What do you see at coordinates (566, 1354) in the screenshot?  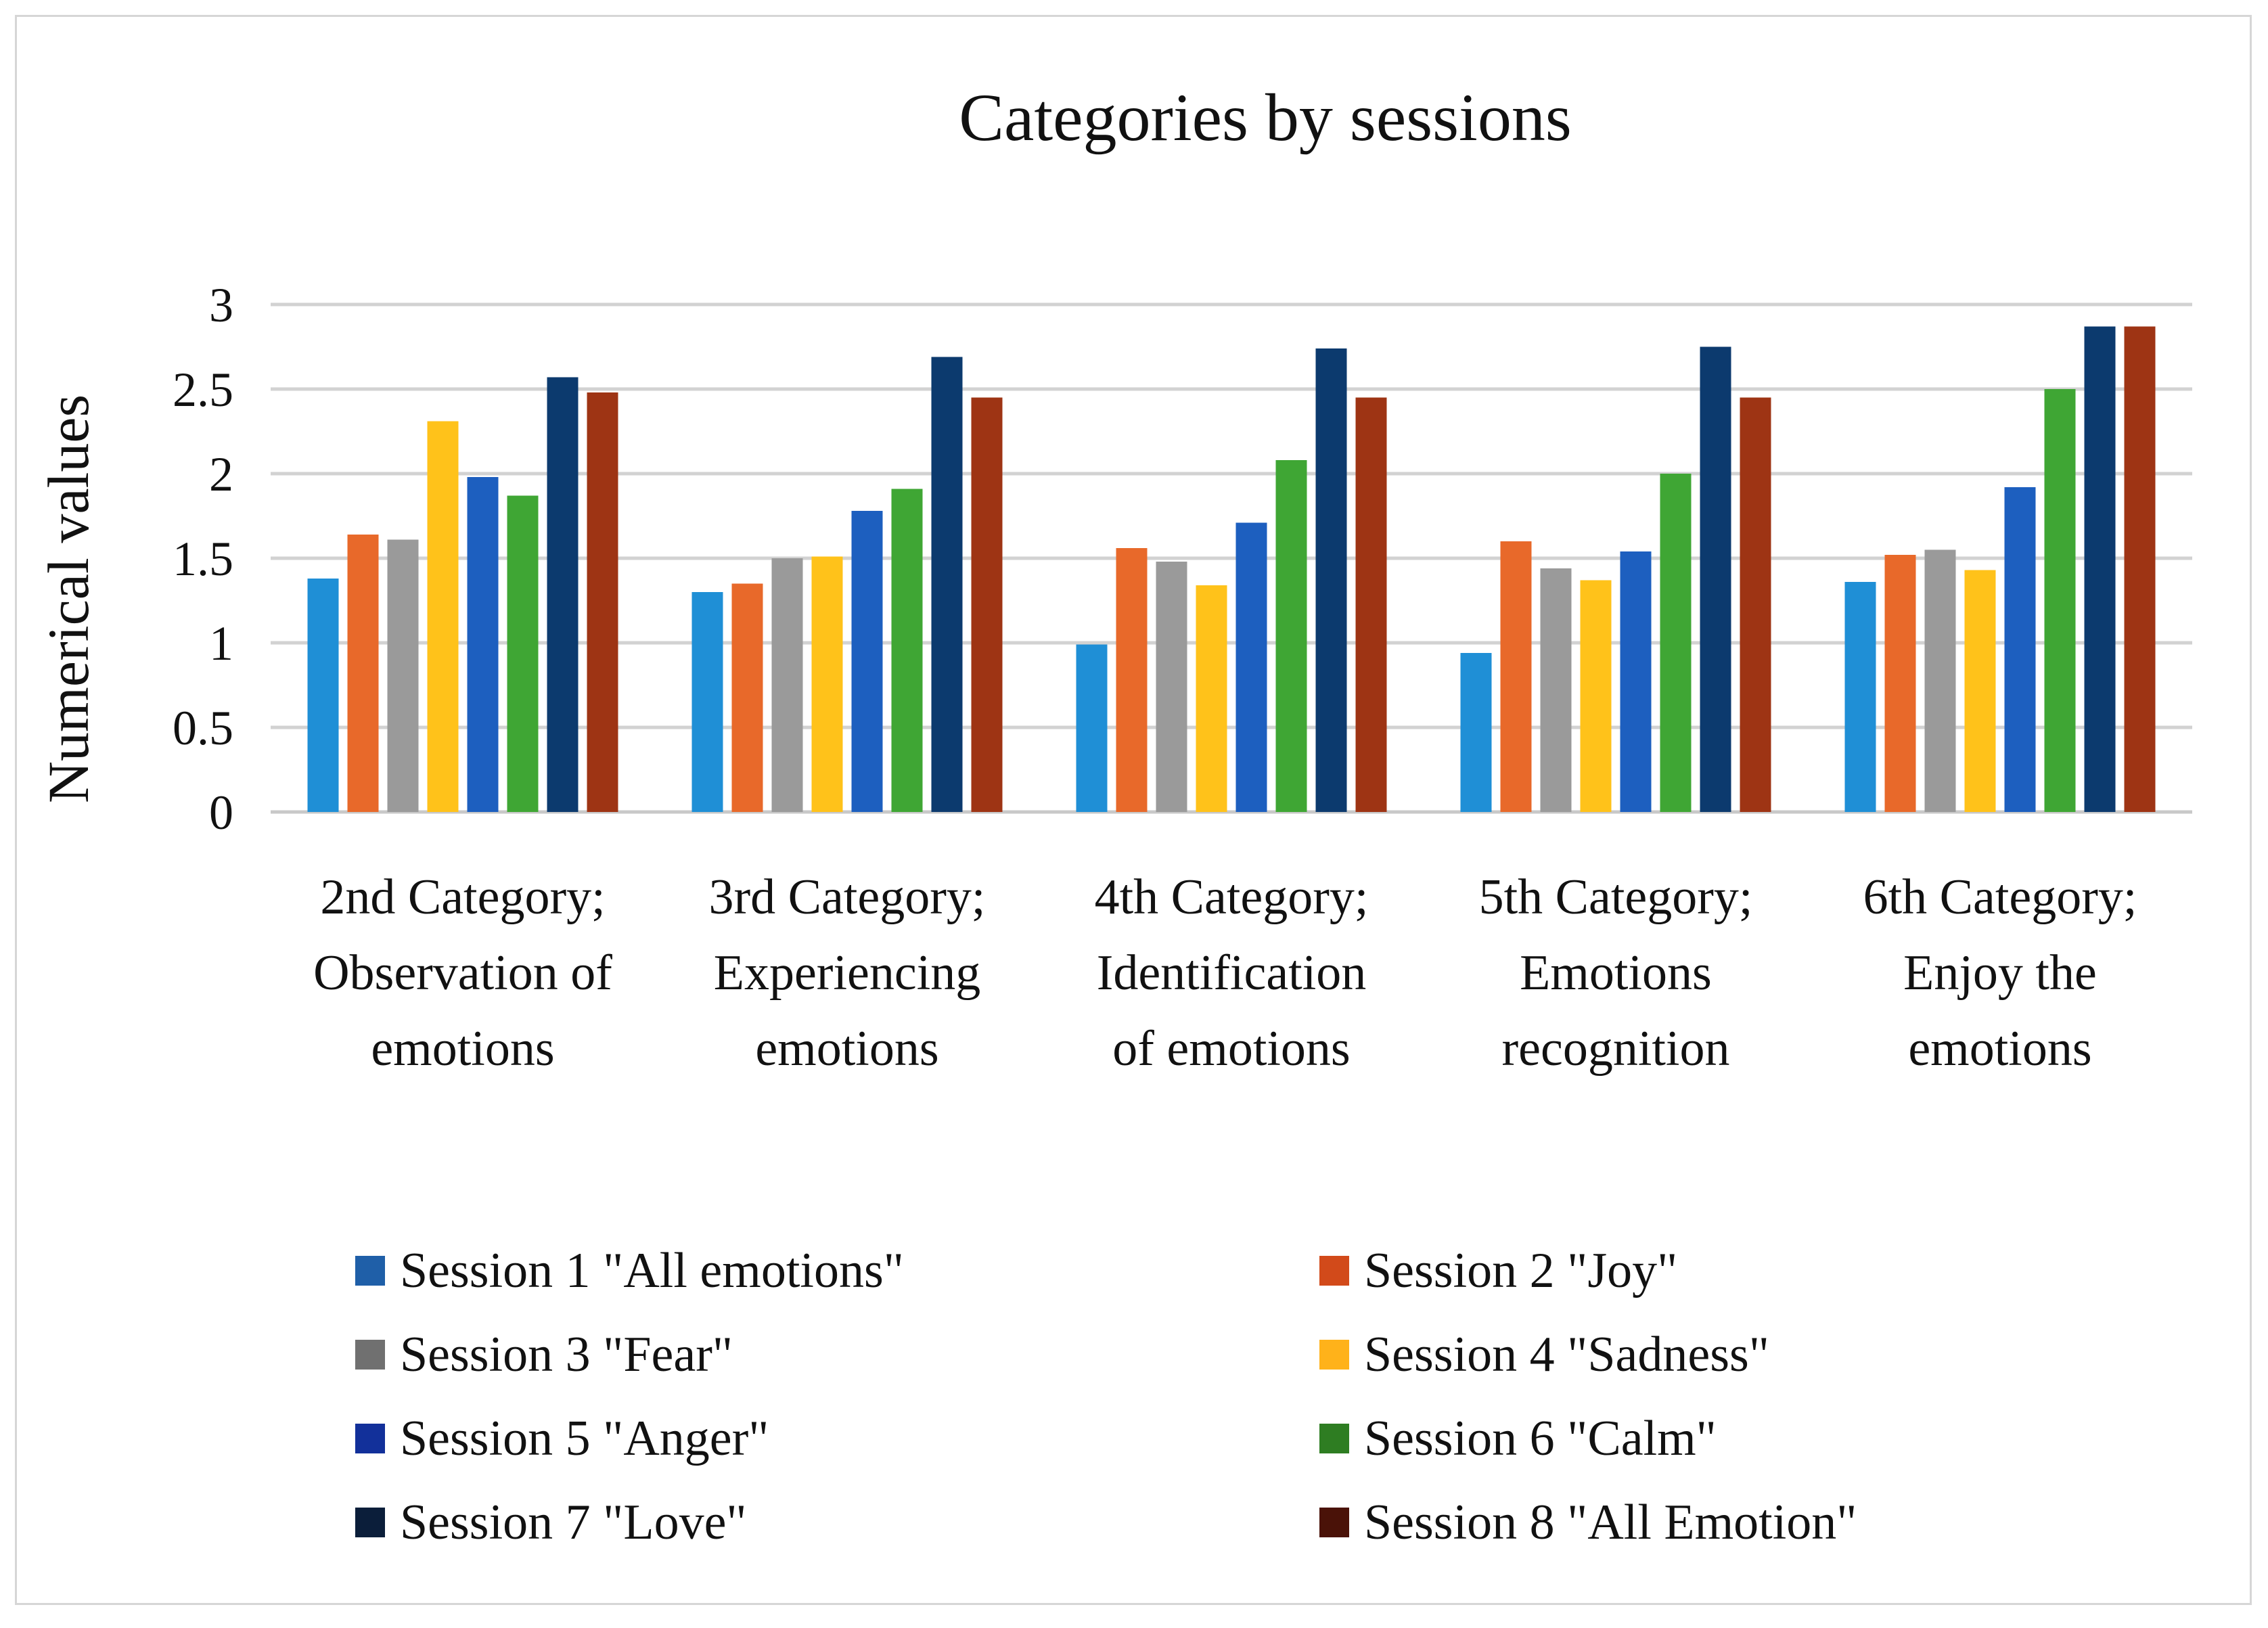 I see `legend-label: Session 3 "Fear"` at bounding box center [566, 1354].